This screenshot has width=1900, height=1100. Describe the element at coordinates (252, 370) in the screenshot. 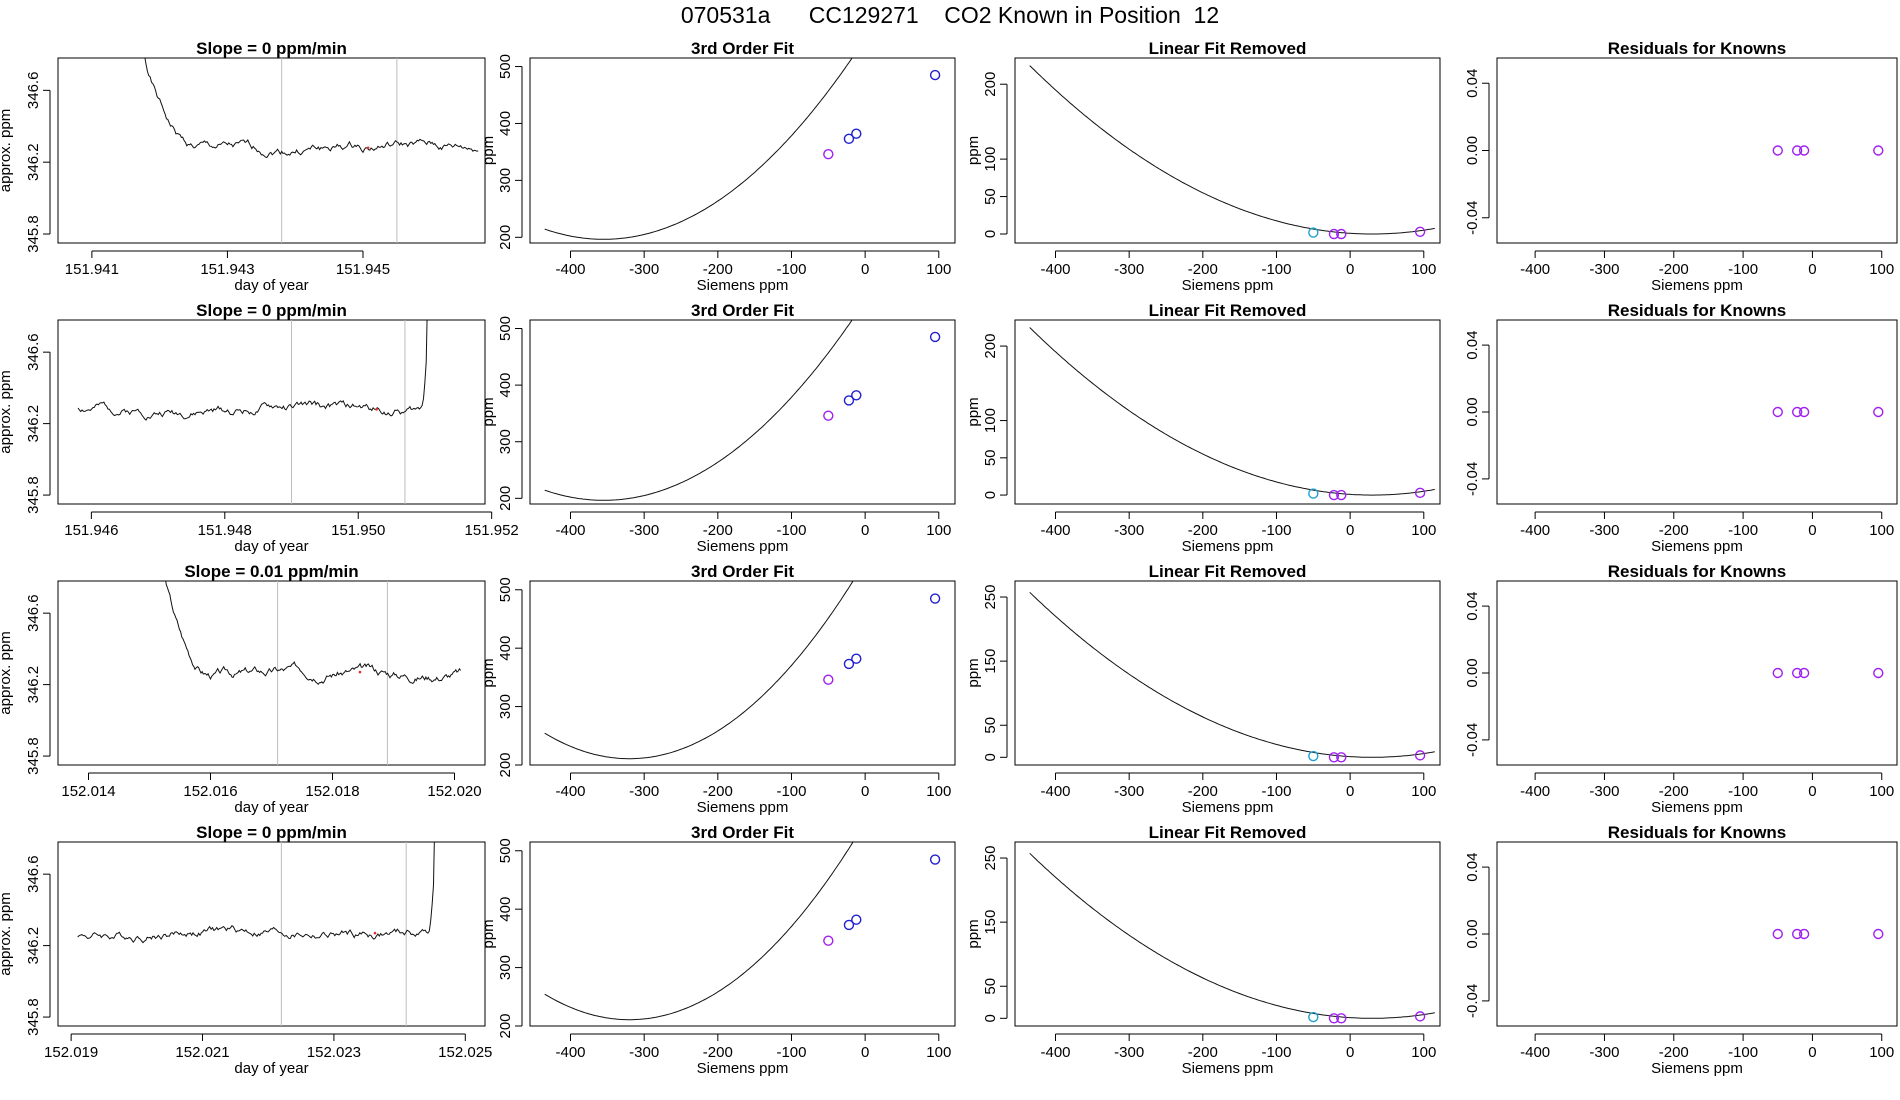

I see `co2-trace-line` at that location.